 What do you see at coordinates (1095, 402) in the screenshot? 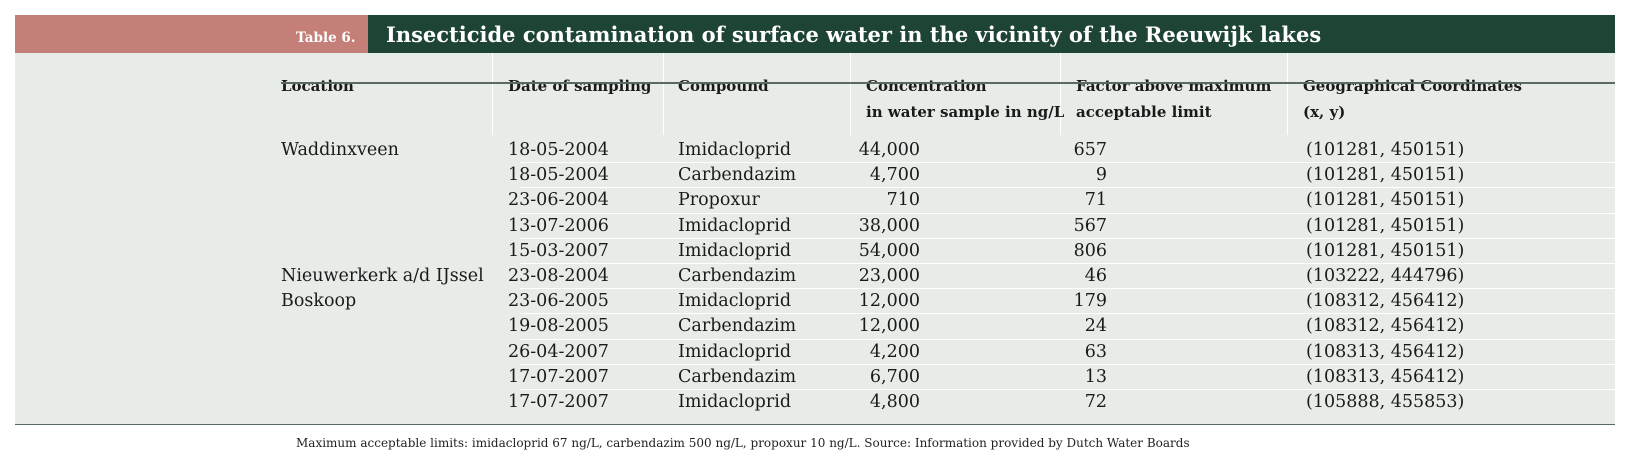
I see `factor-cell: 72` at bounding box center [1095, 402].